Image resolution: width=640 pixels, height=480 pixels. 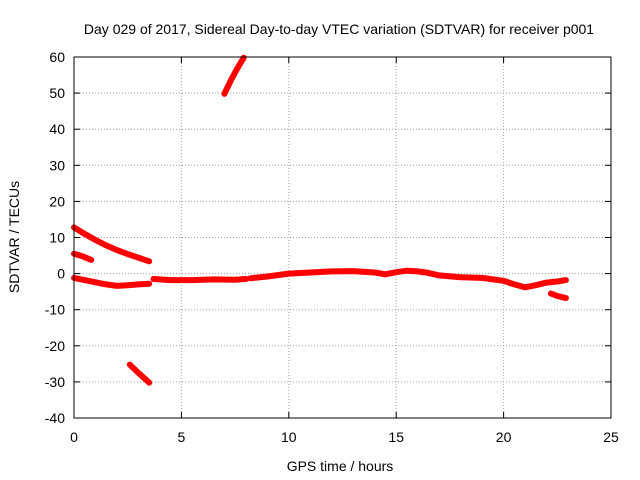 I want to click on y-tick-label: 50, so click(x=57, y=93).